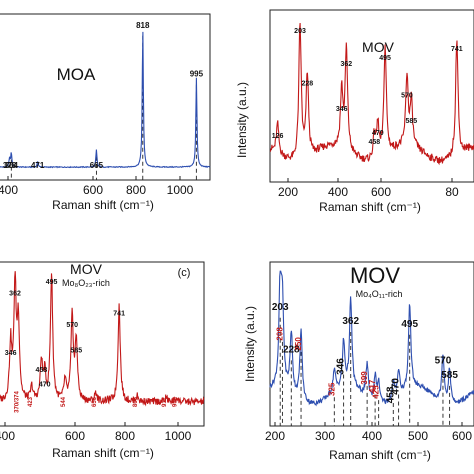  Describe the element at coordinates (379, 294) in the screenshot. I see `panel-subtitle: Mo₄O₁₁-rich` at that location.